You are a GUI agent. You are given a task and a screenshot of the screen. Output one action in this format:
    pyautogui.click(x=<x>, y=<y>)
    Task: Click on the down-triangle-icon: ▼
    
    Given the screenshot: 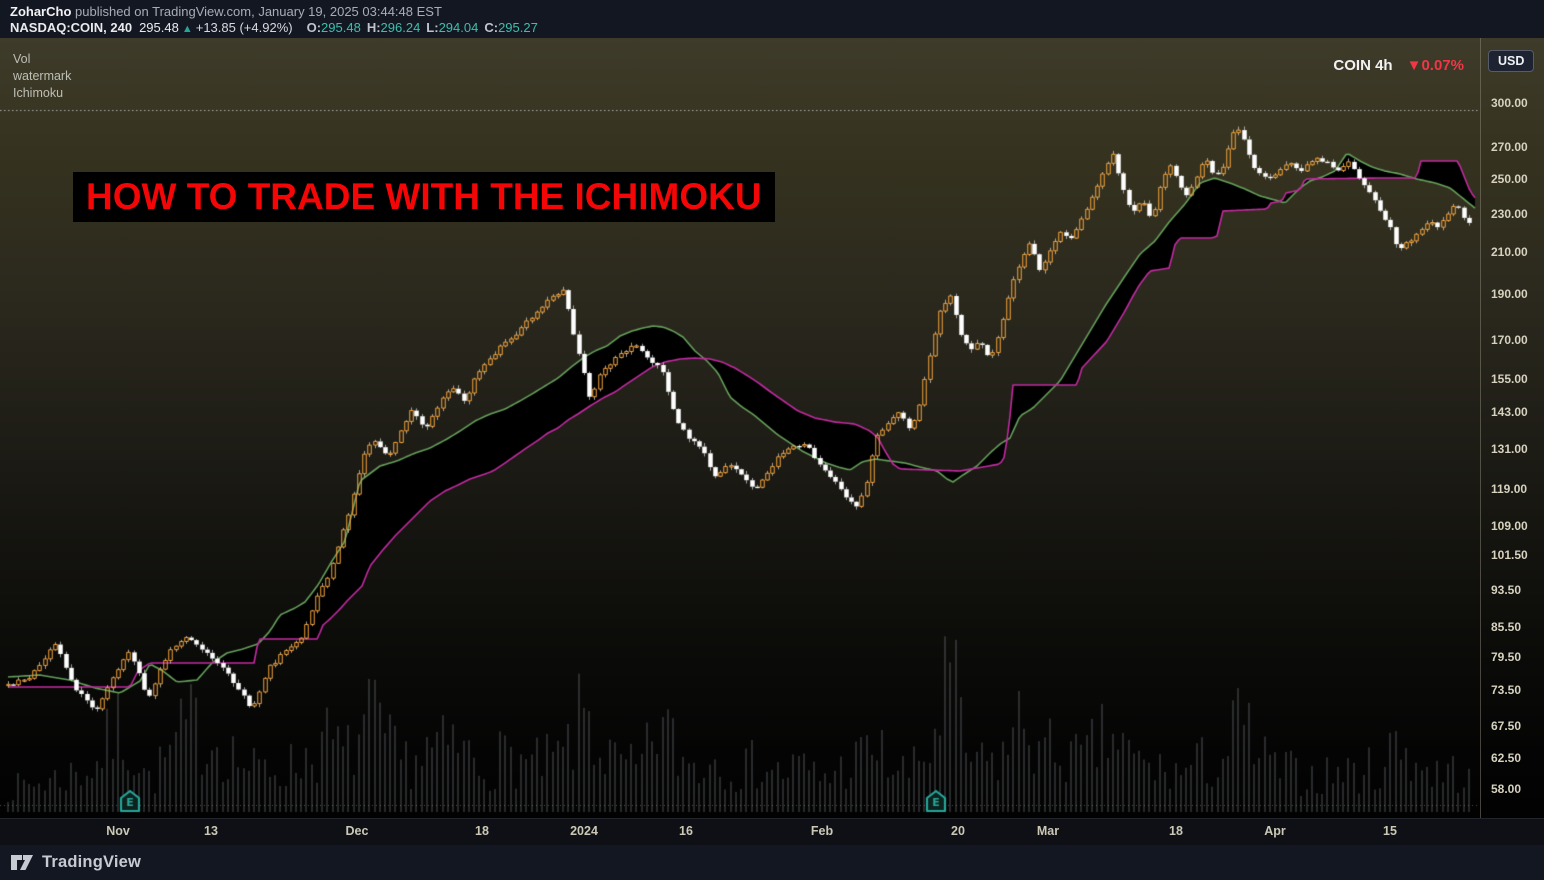 What is the action you would take?
    pyautogui.click(x=1414, y=65)
    